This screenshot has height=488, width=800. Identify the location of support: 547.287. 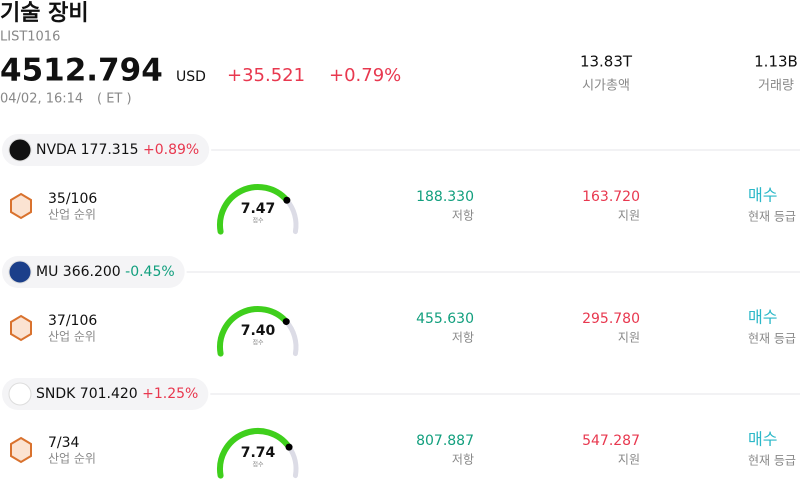
(611, 441).